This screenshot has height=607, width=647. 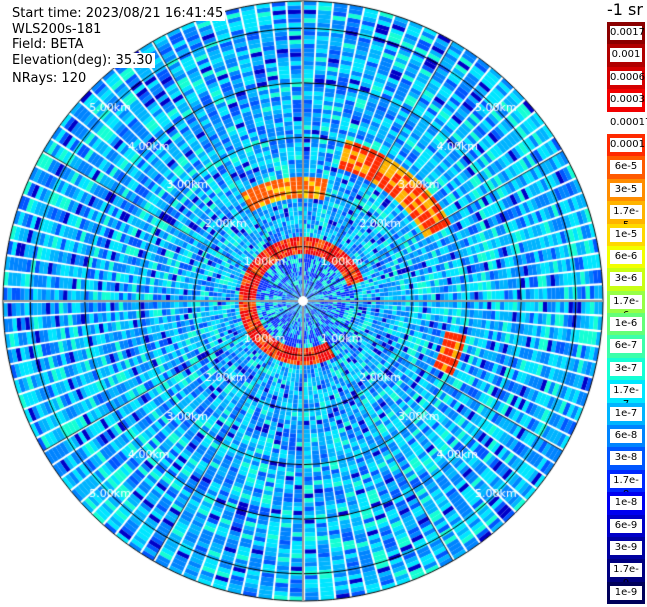 I want to click on colorbar-tick-label: 1.7e-7, so click(x=626, y=397).